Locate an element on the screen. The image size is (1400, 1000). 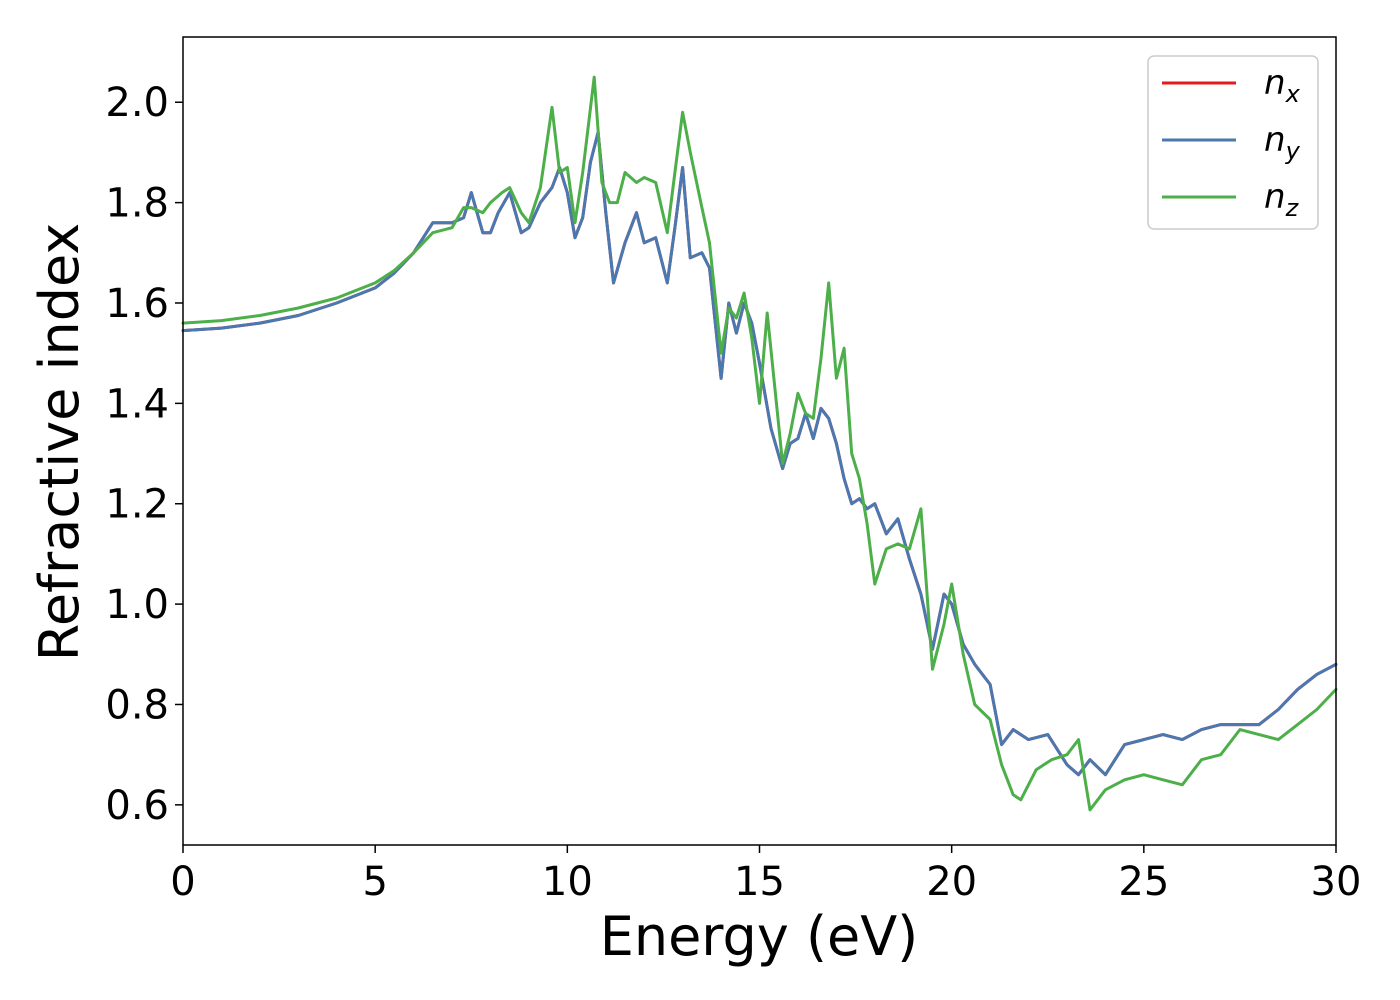
y-tick-label: 2.0 is located at coordinates (137, 103).